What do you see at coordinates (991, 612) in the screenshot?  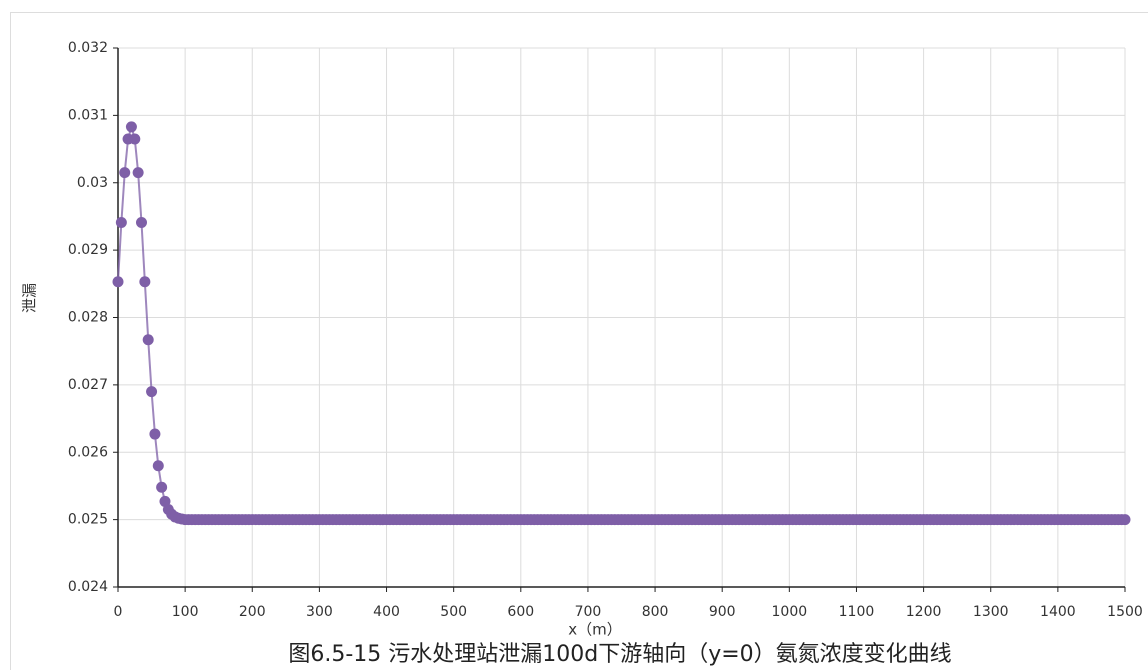 I see `x-tick-label: 1300` at bounding box center [991, 612].